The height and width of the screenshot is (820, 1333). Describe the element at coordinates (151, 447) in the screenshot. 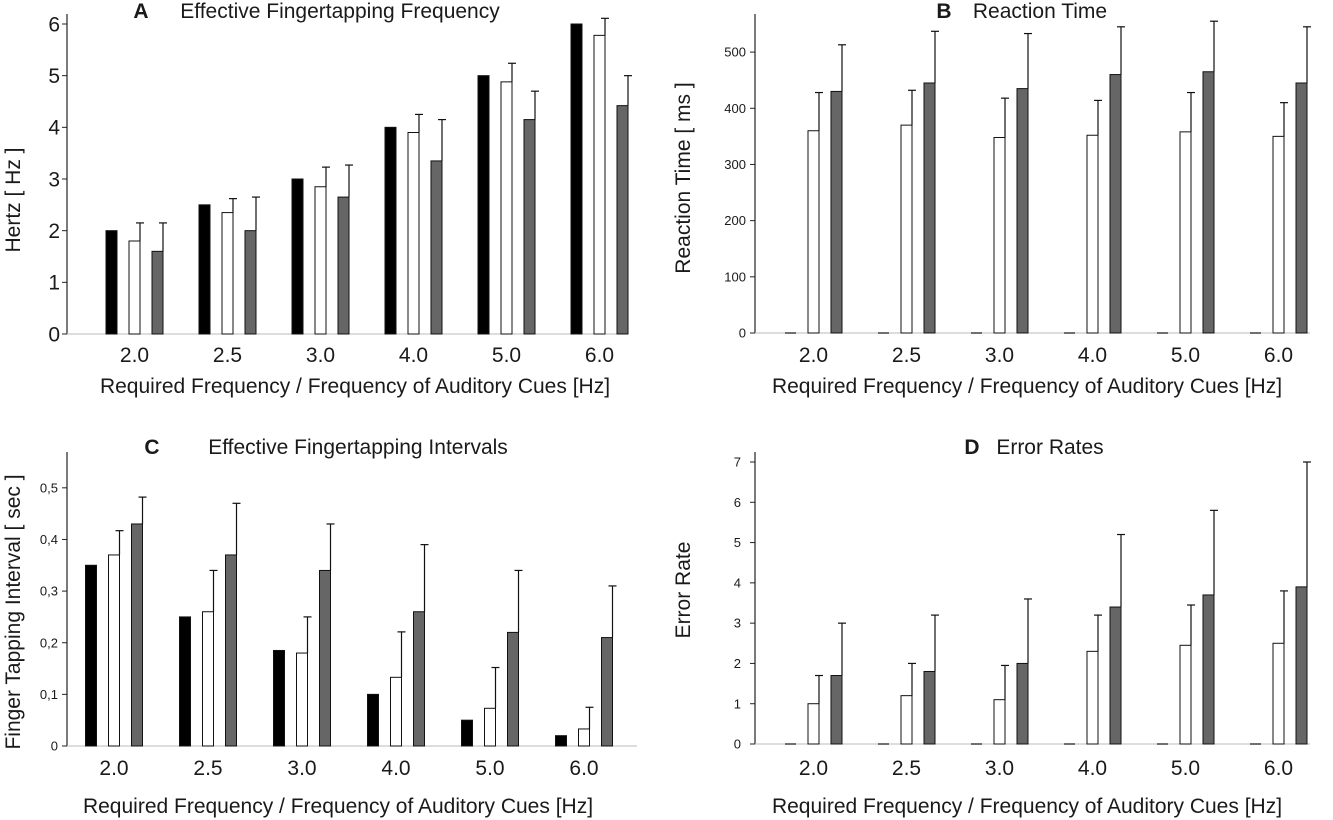

I see `panel-letter: C` at that location.